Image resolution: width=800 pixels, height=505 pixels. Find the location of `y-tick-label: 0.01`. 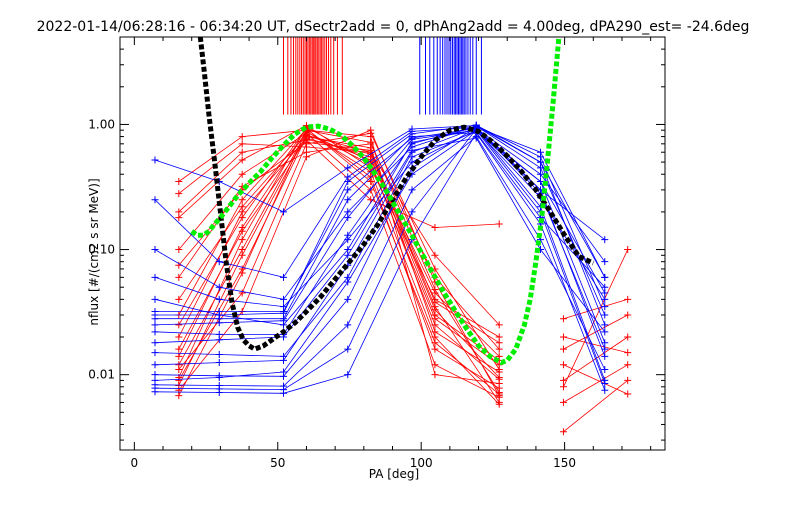

y-tick-label: 0.01 is located at coordinates (101, 375).